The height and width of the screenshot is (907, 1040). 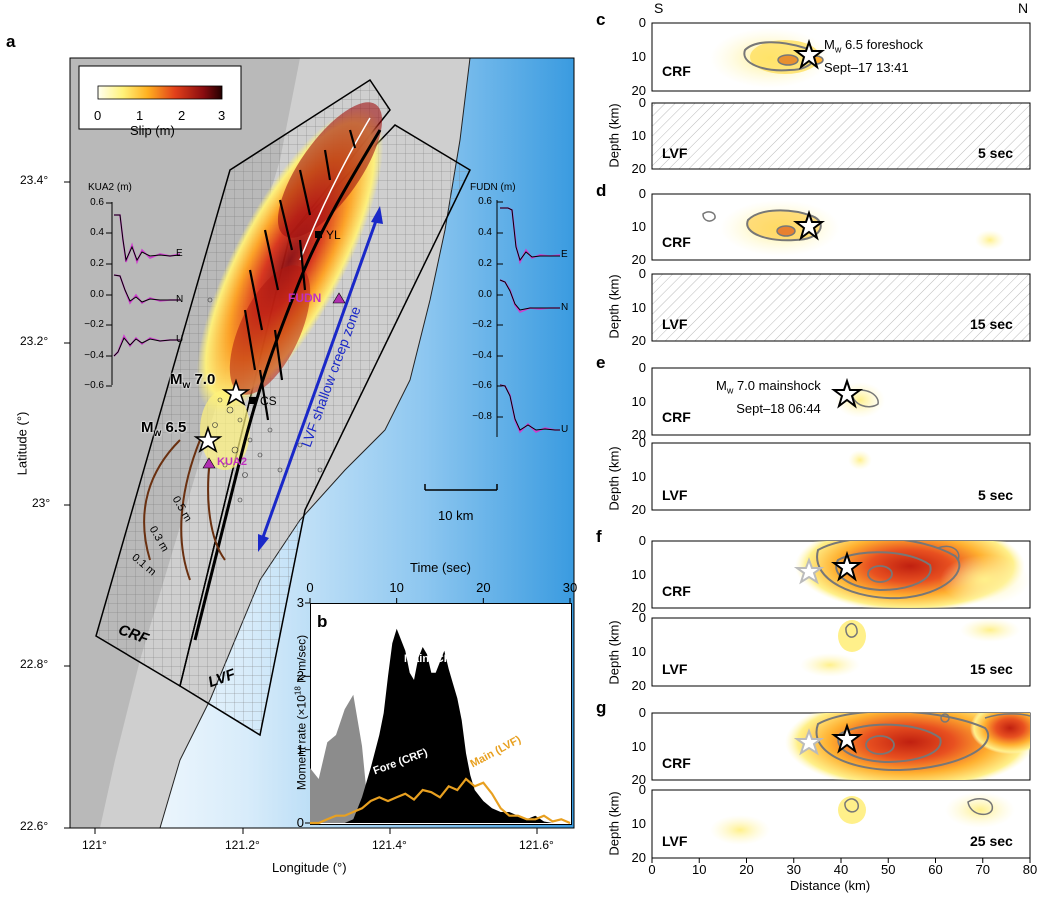 I want to click on compass-north: N, so click(x=1023, y=8).